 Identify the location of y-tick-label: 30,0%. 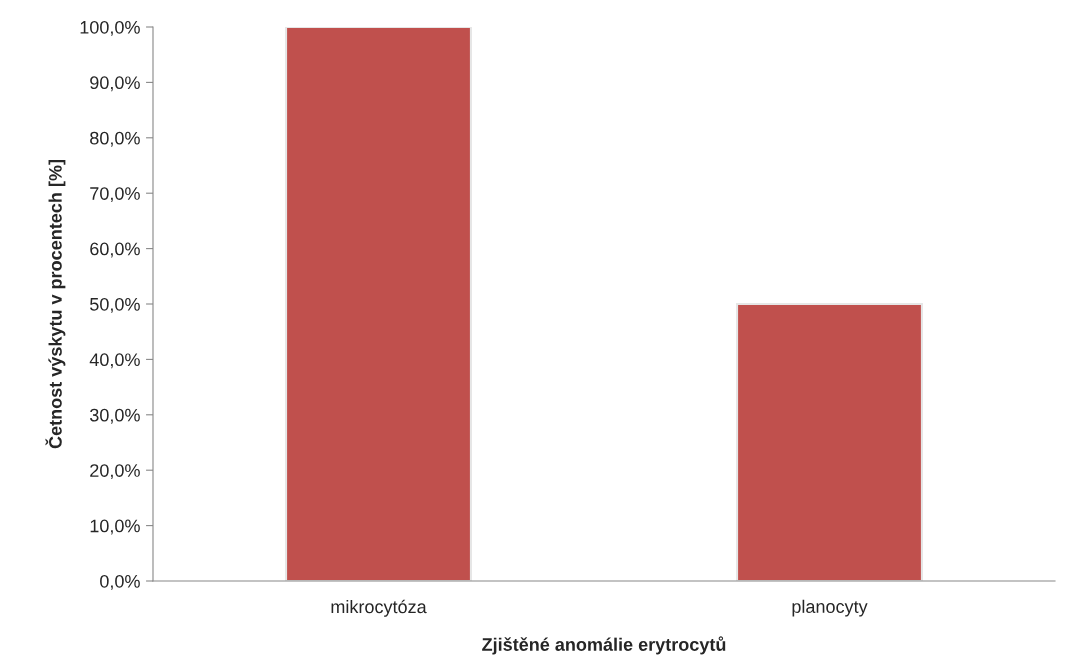
(115, 416).